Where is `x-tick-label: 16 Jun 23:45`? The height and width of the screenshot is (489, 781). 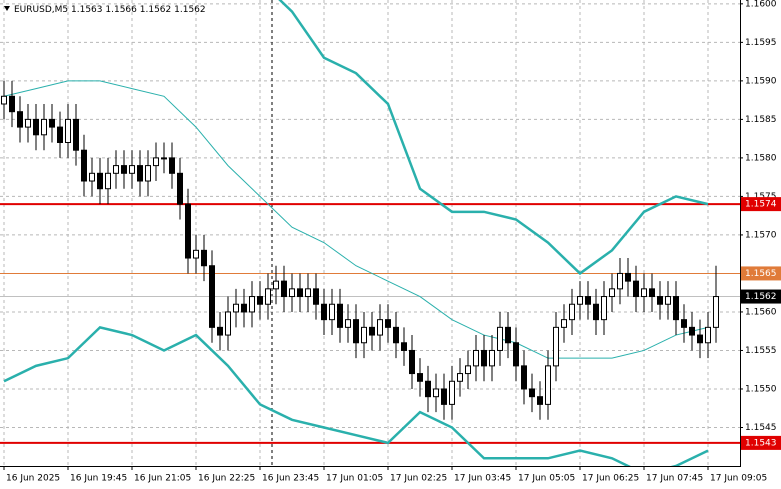 x-tick-label: 16 Jun 23:45 is located at coordinates (290, 479).